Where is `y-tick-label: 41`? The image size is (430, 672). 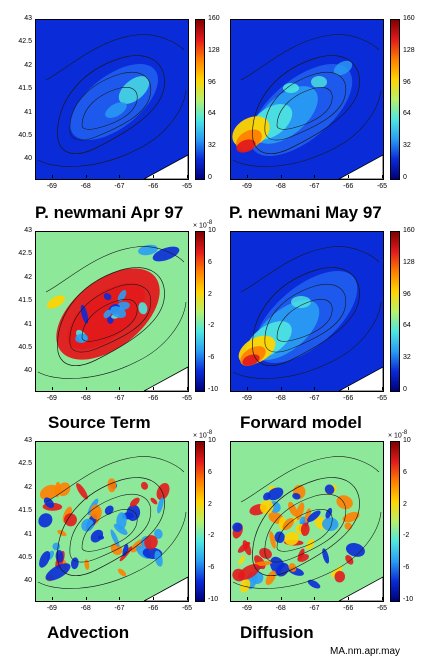
y-tick-label: 41 is located at coordinates (28, 112).